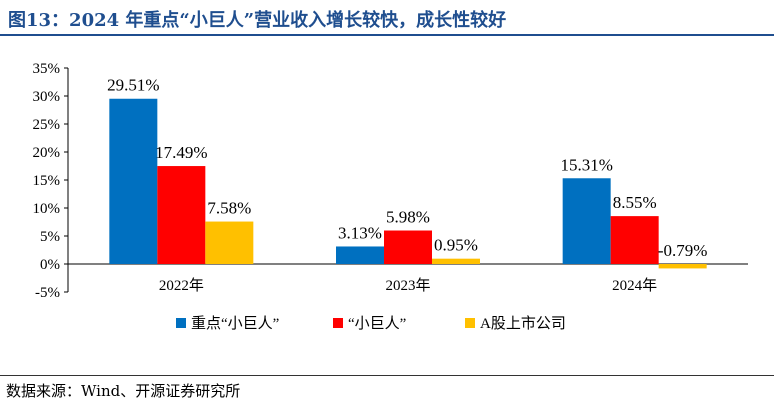  What do you see at coordinates (47, 125) in the screenshot?
I see `y-tick-label: 25%` at bounding box center [47, 125].